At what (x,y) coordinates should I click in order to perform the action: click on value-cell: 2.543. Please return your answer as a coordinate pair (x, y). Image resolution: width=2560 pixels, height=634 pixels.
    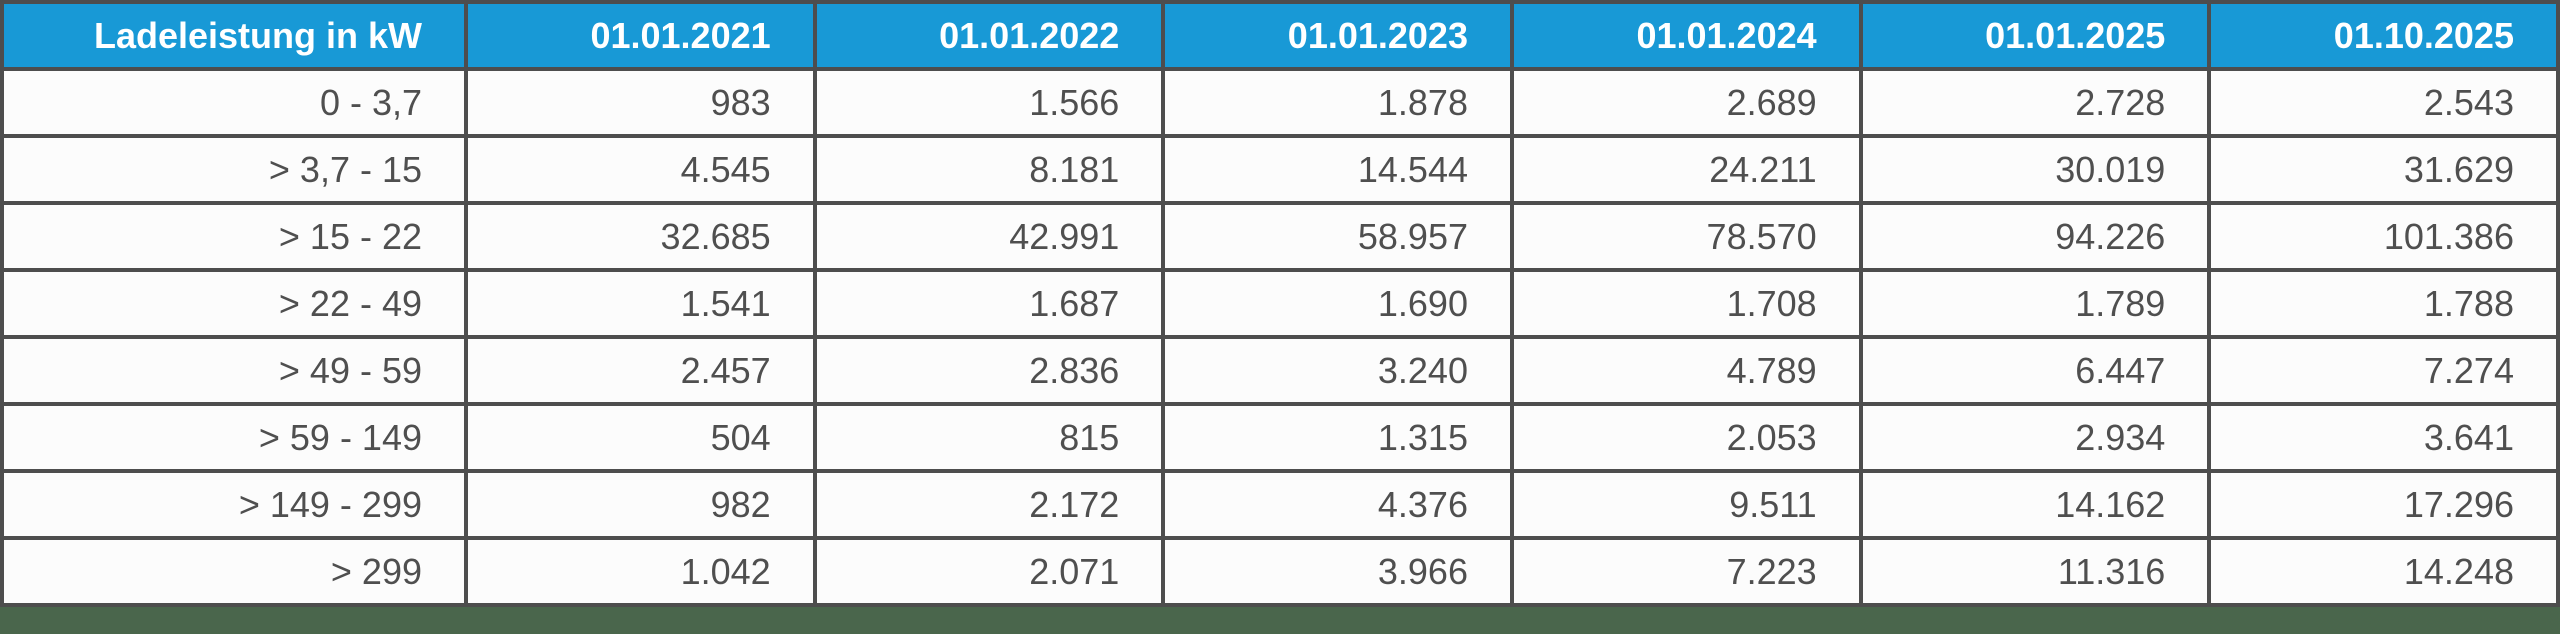
    Looking at the image, I should click on (2383, 102).